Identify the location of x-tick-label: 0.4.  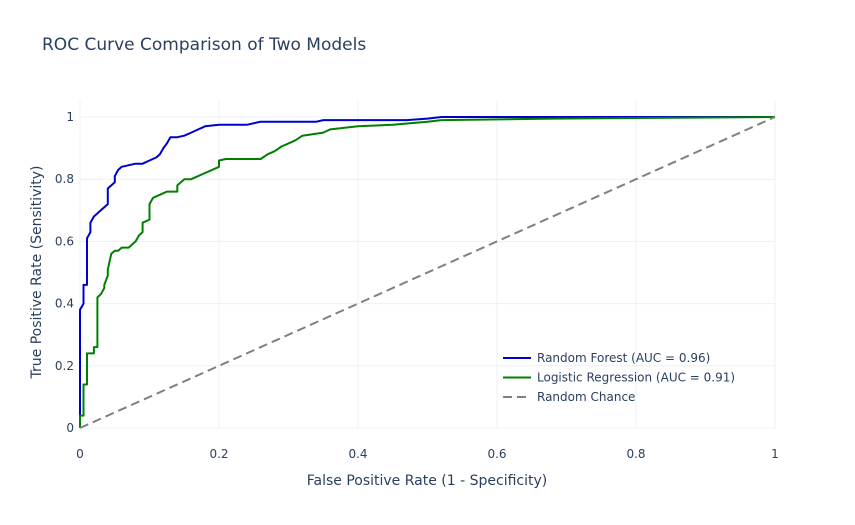
(357, 454).